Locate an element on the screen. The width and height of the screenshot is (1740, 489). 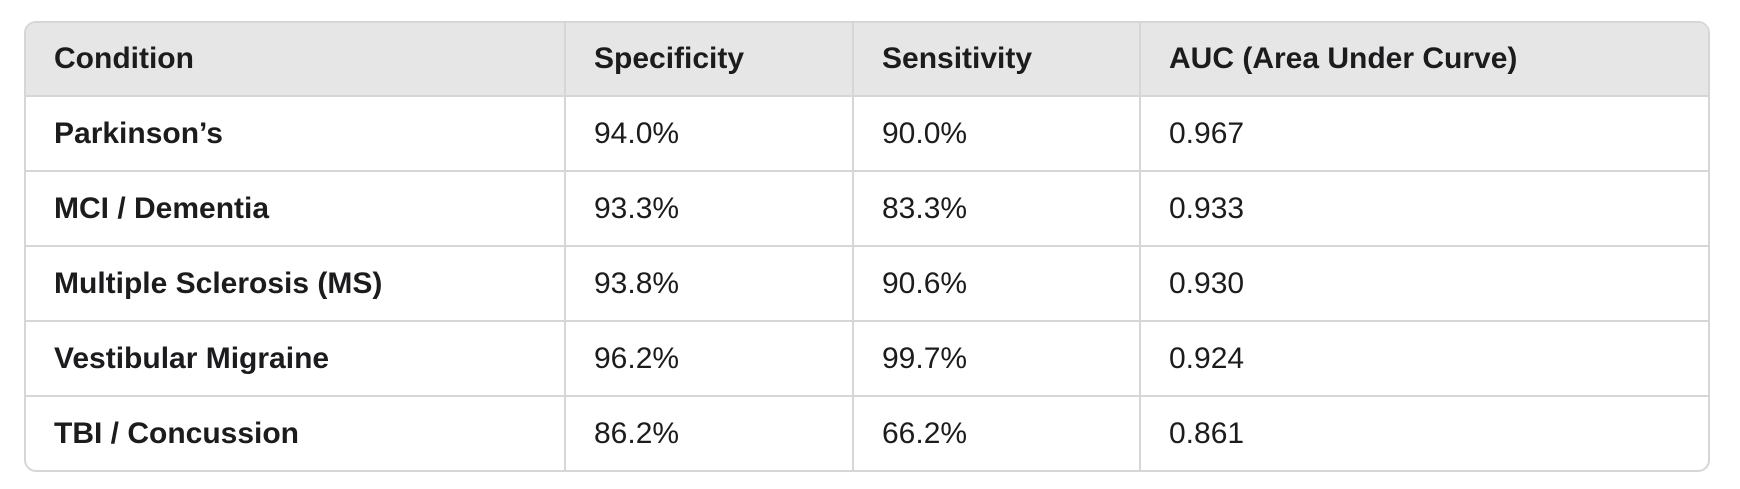
cell-sensitivity: 66.2% is located at coordinates (997, 433).